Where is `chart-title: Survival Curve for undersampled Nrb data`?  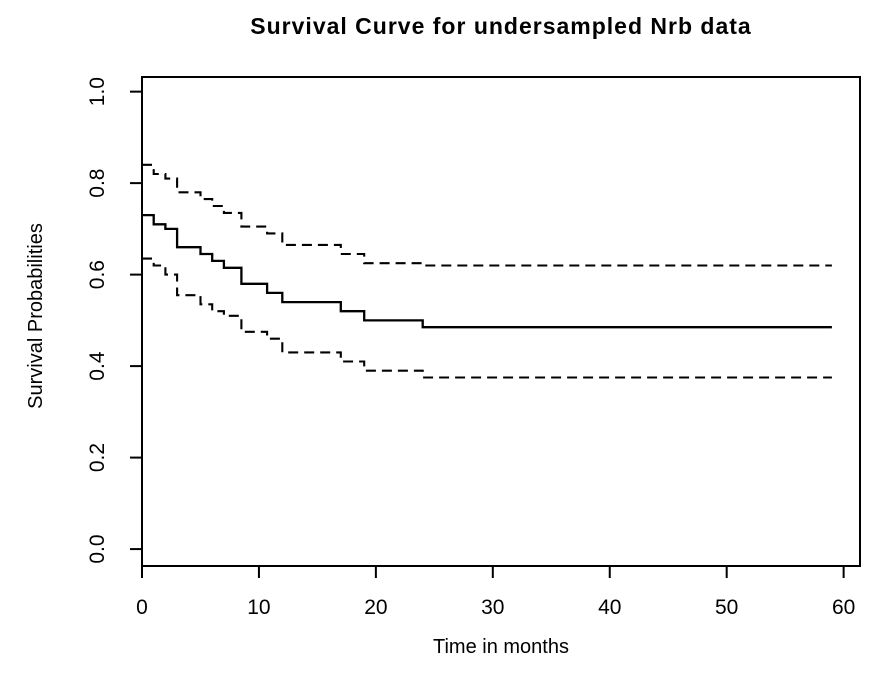 chart-title: Survival Curve for undersampled Nrb data is located at coordinates (500, 26).